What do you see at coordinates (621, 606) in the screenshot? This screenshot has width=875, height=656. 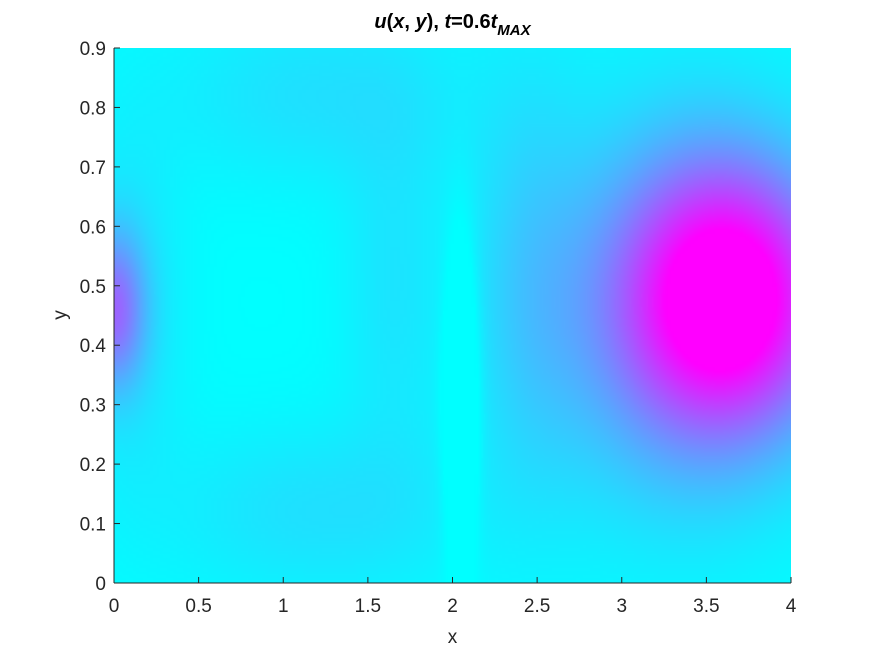 I see `x-tick-label: 3` at bounding box center [621, 606].